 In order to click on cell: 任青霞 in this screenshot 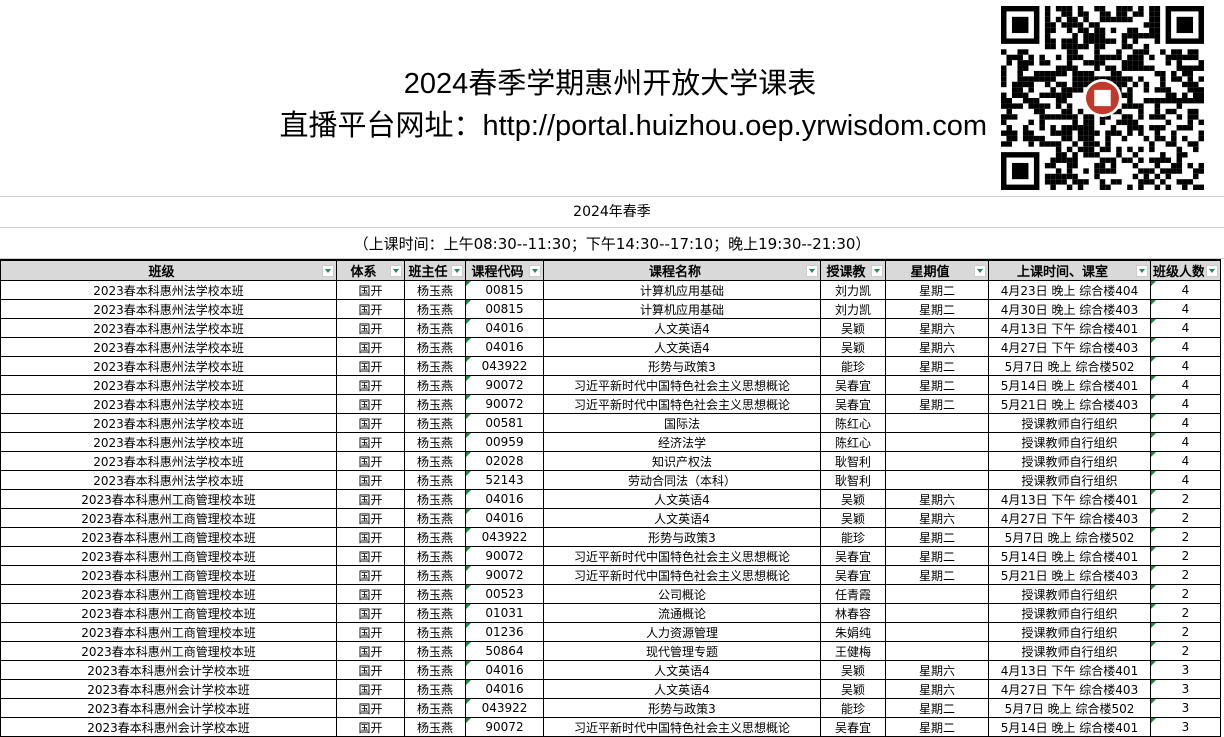, I will do `click(853, 594)`.